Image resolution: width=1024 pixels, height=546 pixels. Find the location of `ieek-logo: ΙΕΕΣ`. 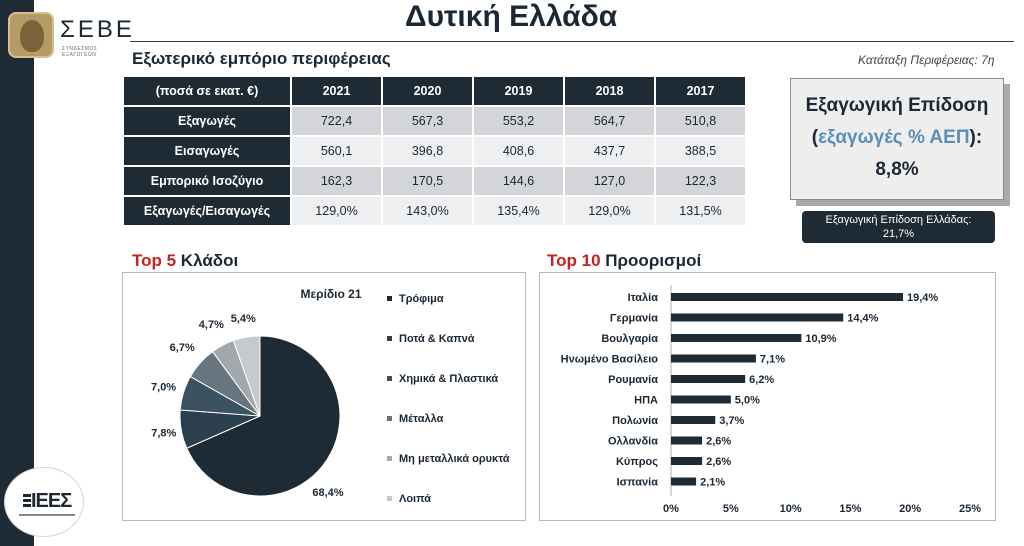

ieek-logo: ΙΕΕΣ is located at coordinates (44, 502).